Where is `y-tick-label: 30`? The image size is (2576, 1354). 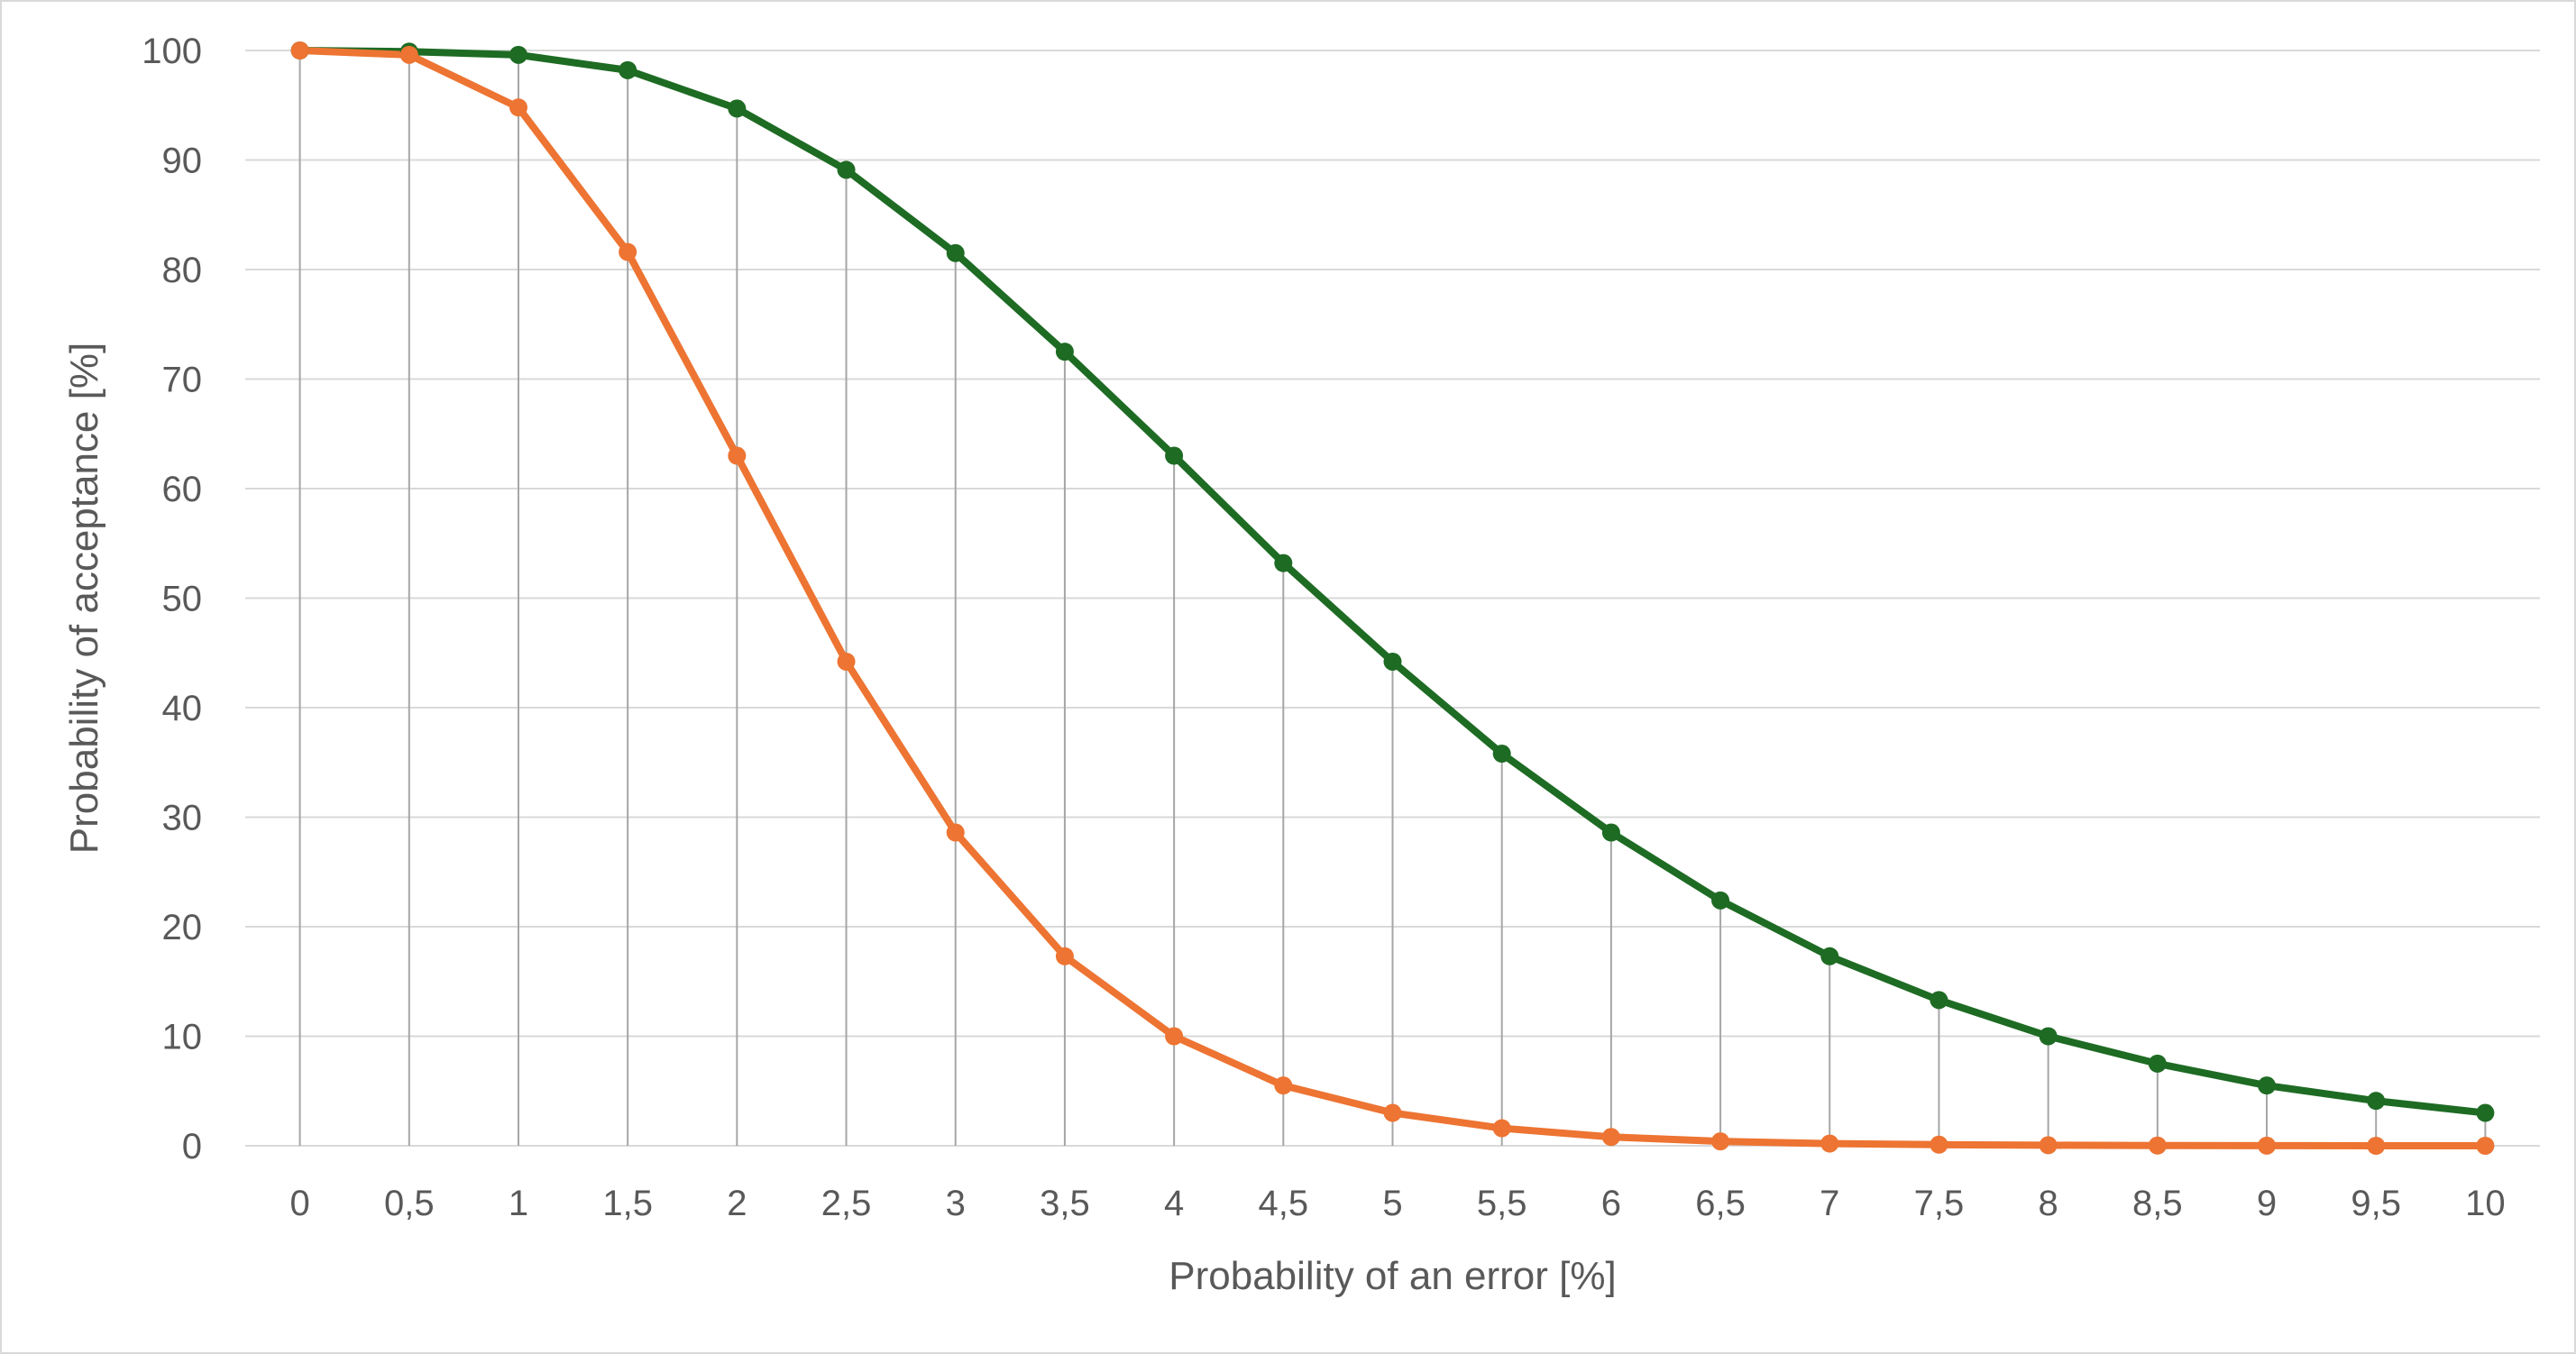 y-tick-label: 30 is located at coordinates (182, 818).